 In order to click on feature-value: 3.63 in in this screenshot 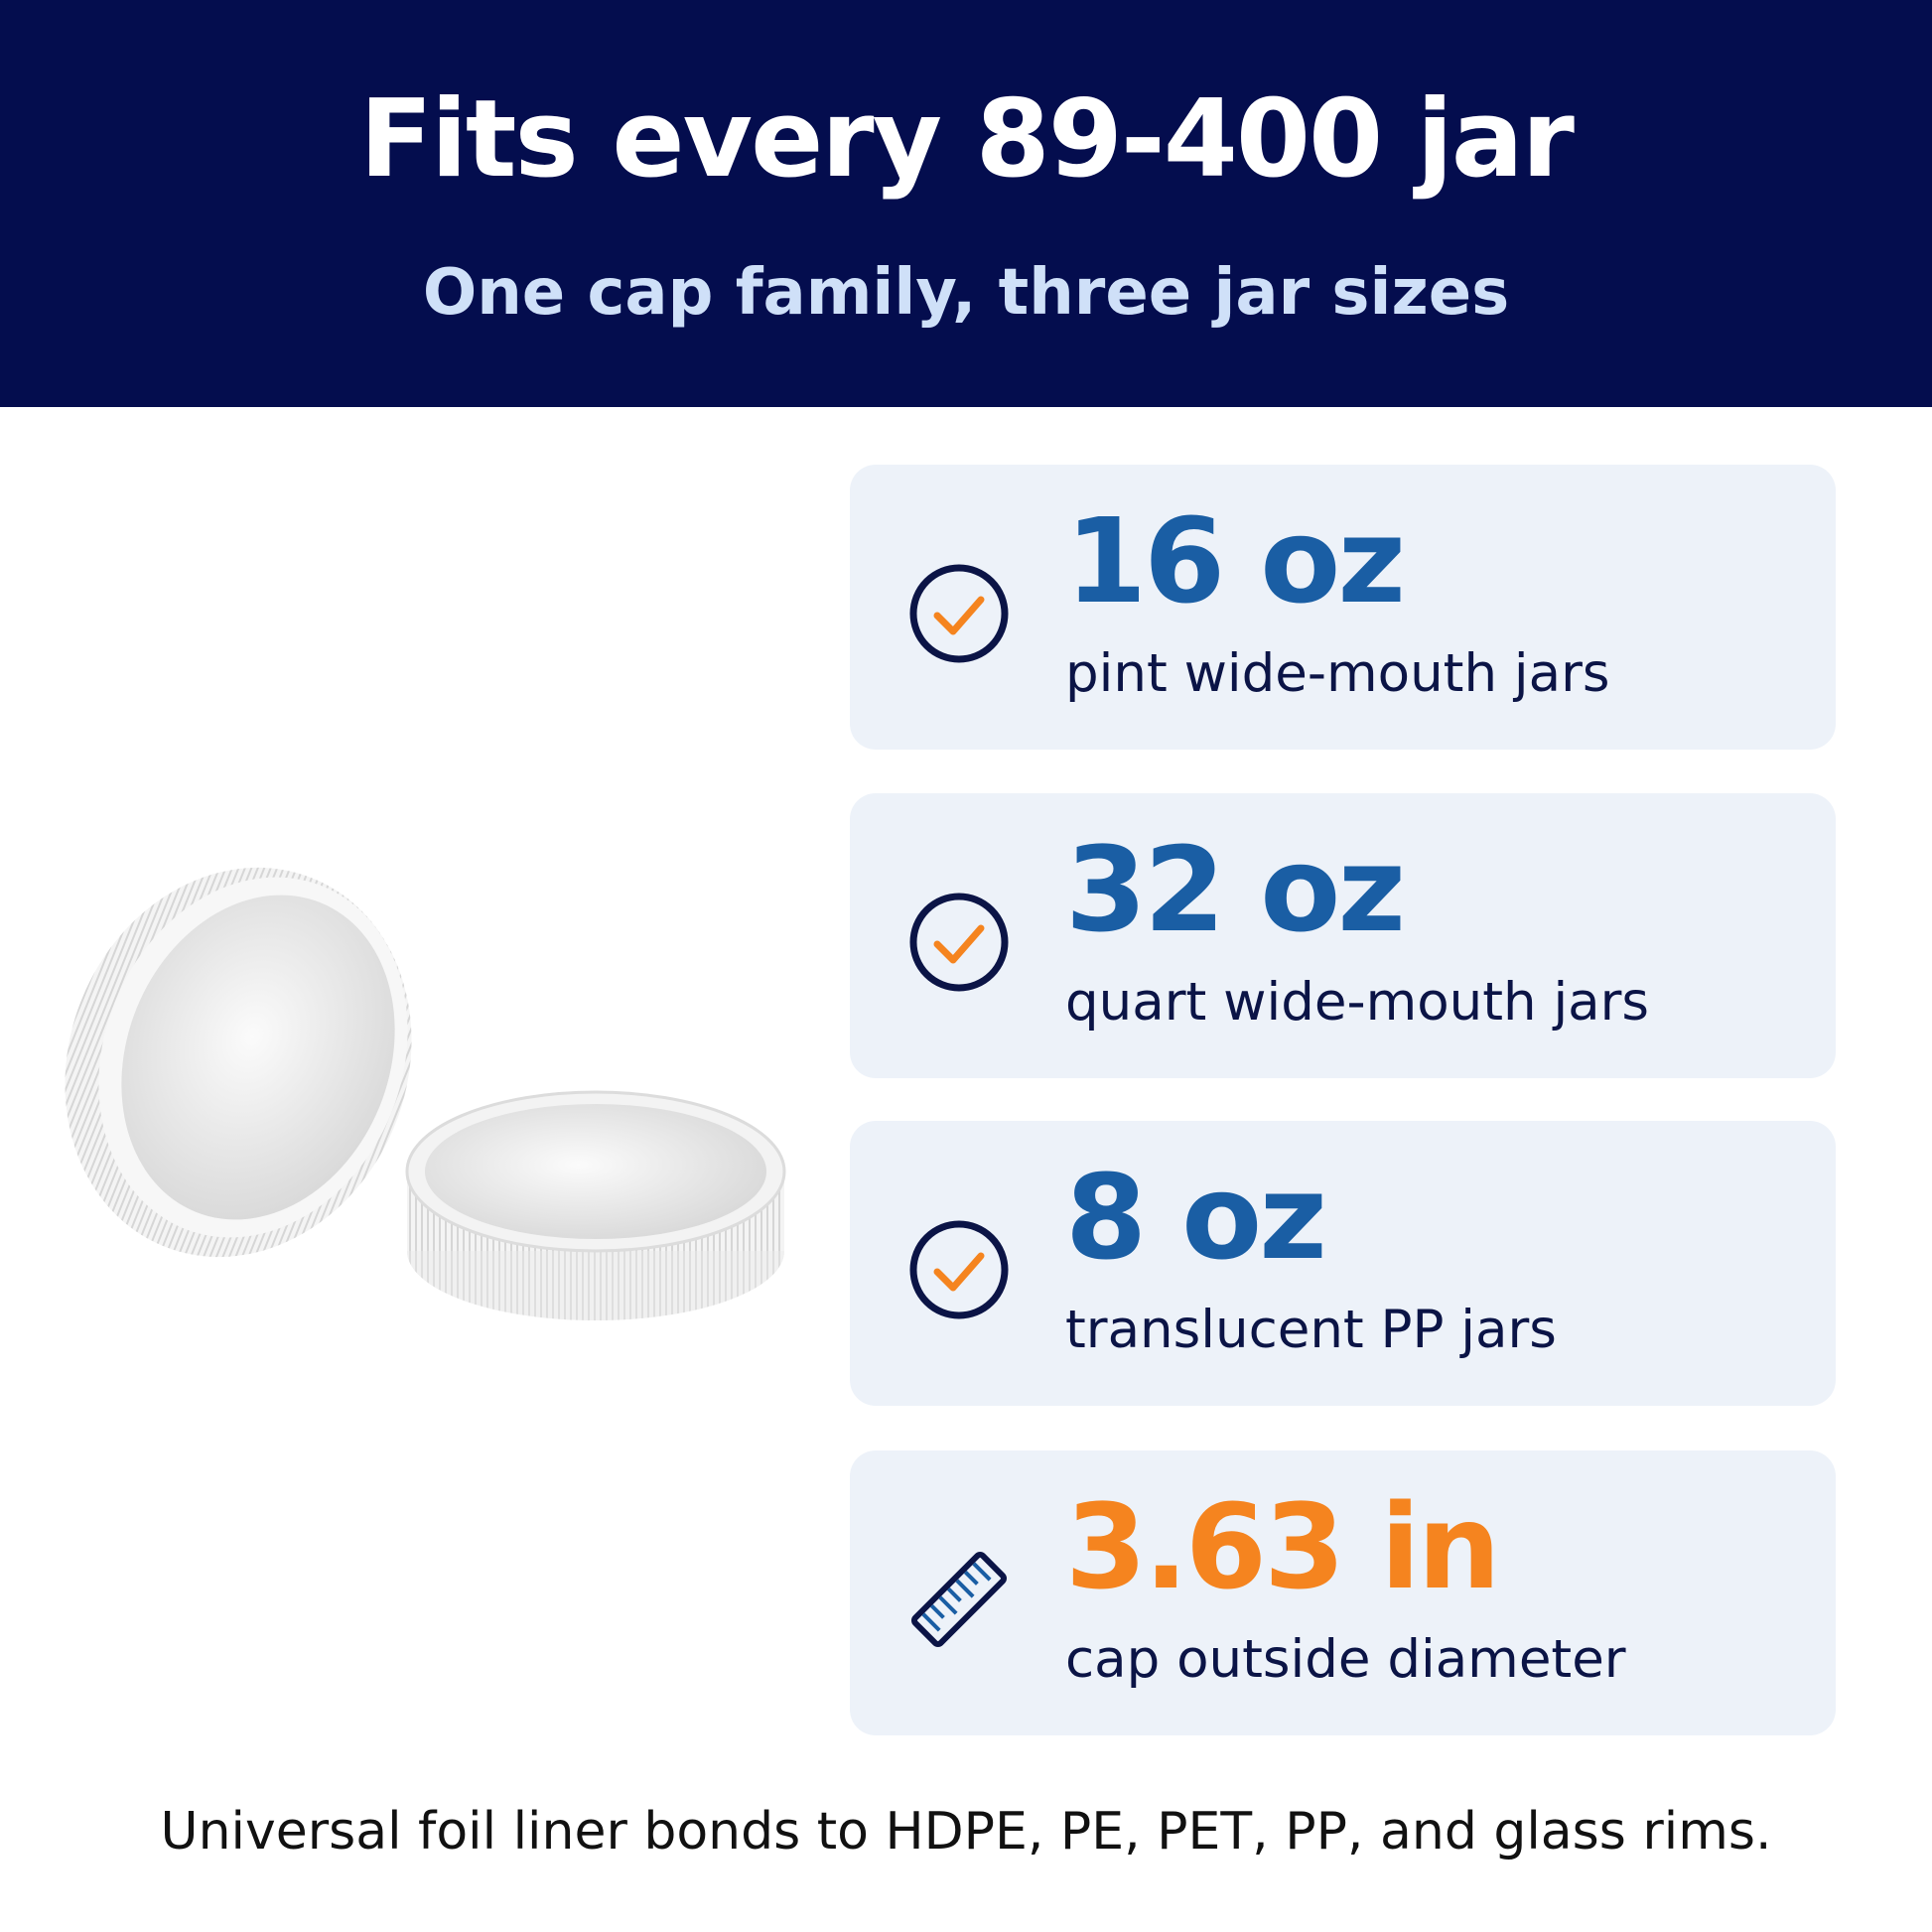, I will do `click(1283, 1547)`.